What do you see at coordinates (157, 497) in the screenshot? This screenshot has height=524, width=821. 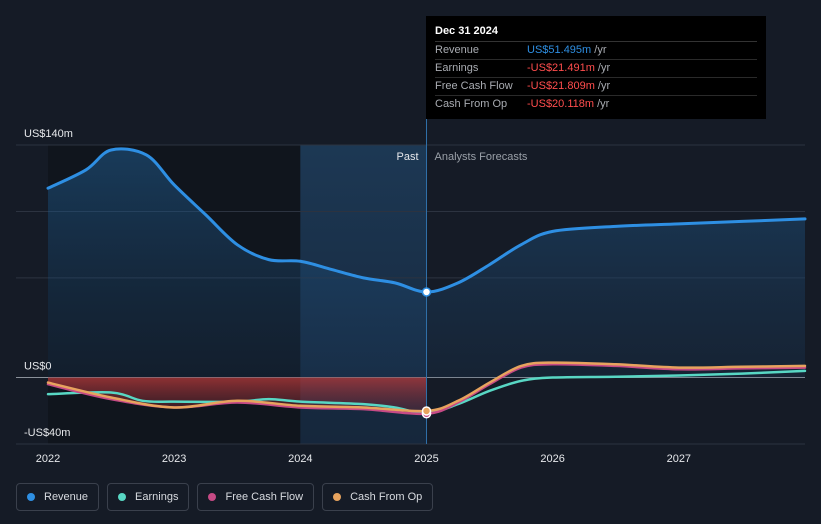 I see `legend-label: Earnings` at bounding box center [157, 497].